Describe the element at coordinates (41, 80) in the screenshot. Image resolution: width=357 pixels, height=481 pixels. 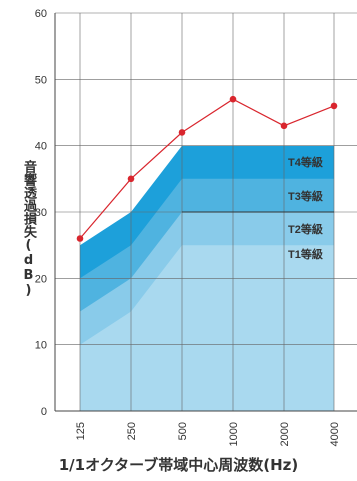
I see `y-tick-label: 50` at that location.